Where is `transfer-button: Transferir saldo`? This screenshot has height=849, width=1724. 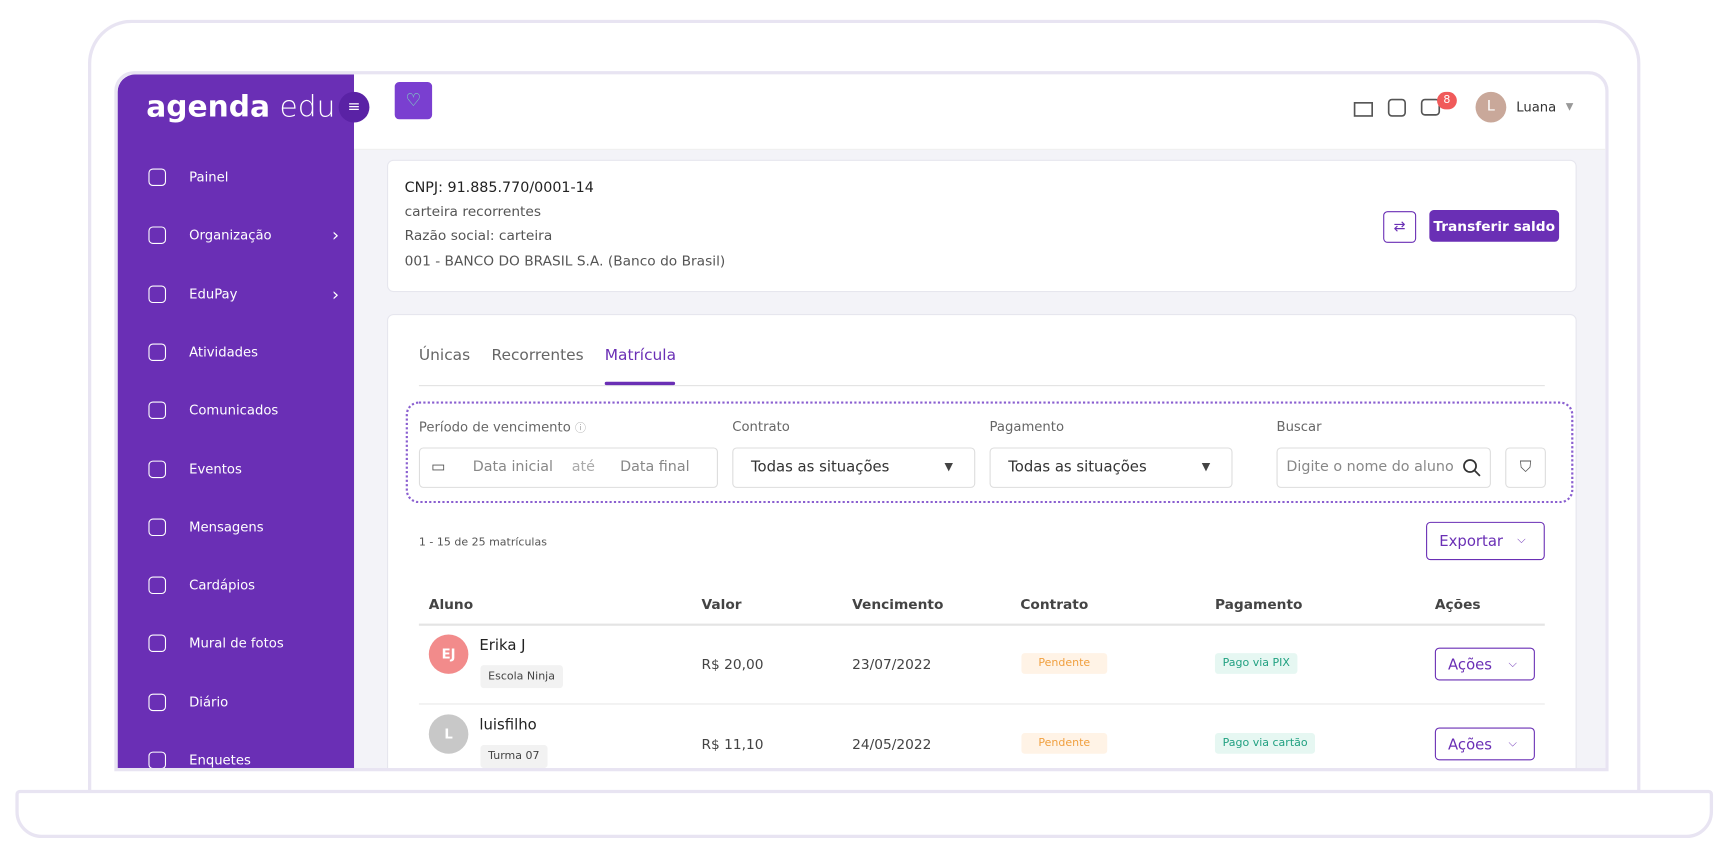
transfer-button: Transferir saldo is located at coordinates (1494, 226).